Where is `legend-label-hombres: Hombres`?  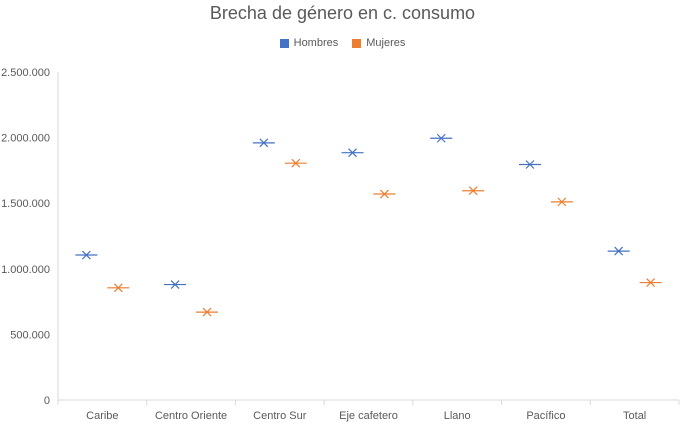 legend-label-hombres: Hombres is located at coordinates (316, 43).